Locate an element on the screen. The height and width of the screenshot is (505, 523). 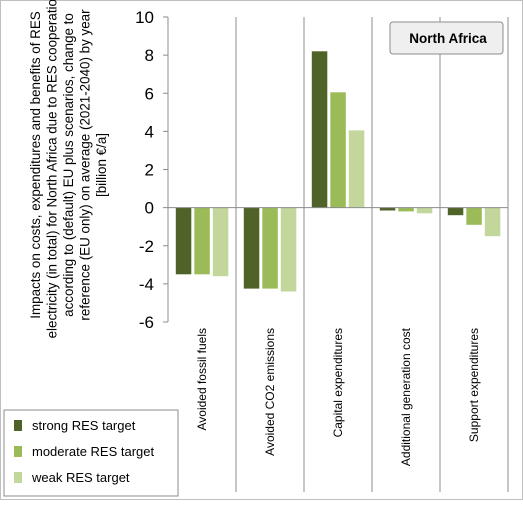
y-tick-label: -4 is located at coordinates (146, 284).